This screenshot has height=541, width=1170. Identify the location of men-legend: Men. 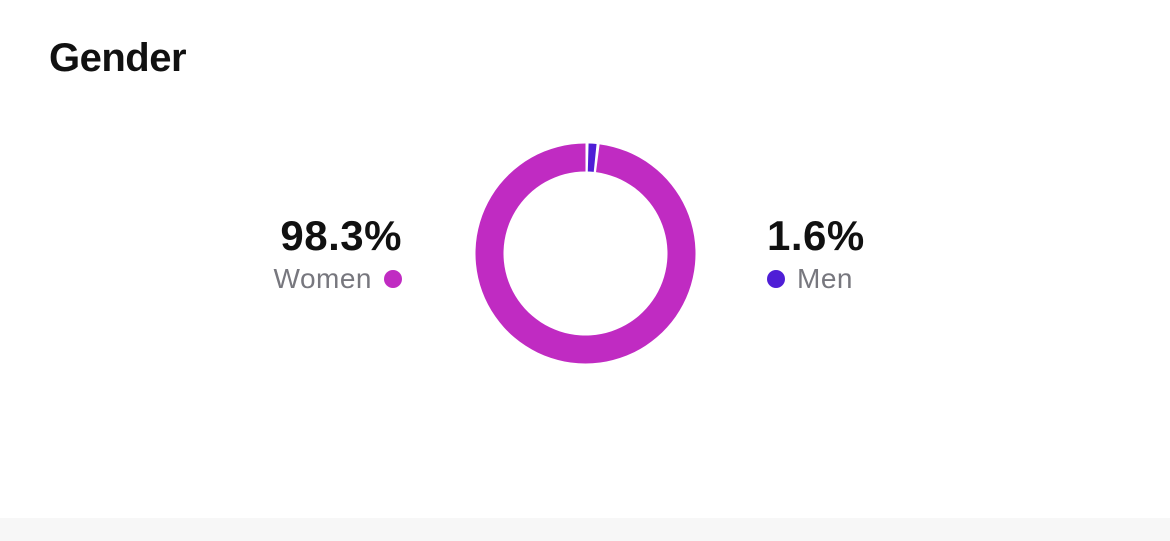
(816, 279).